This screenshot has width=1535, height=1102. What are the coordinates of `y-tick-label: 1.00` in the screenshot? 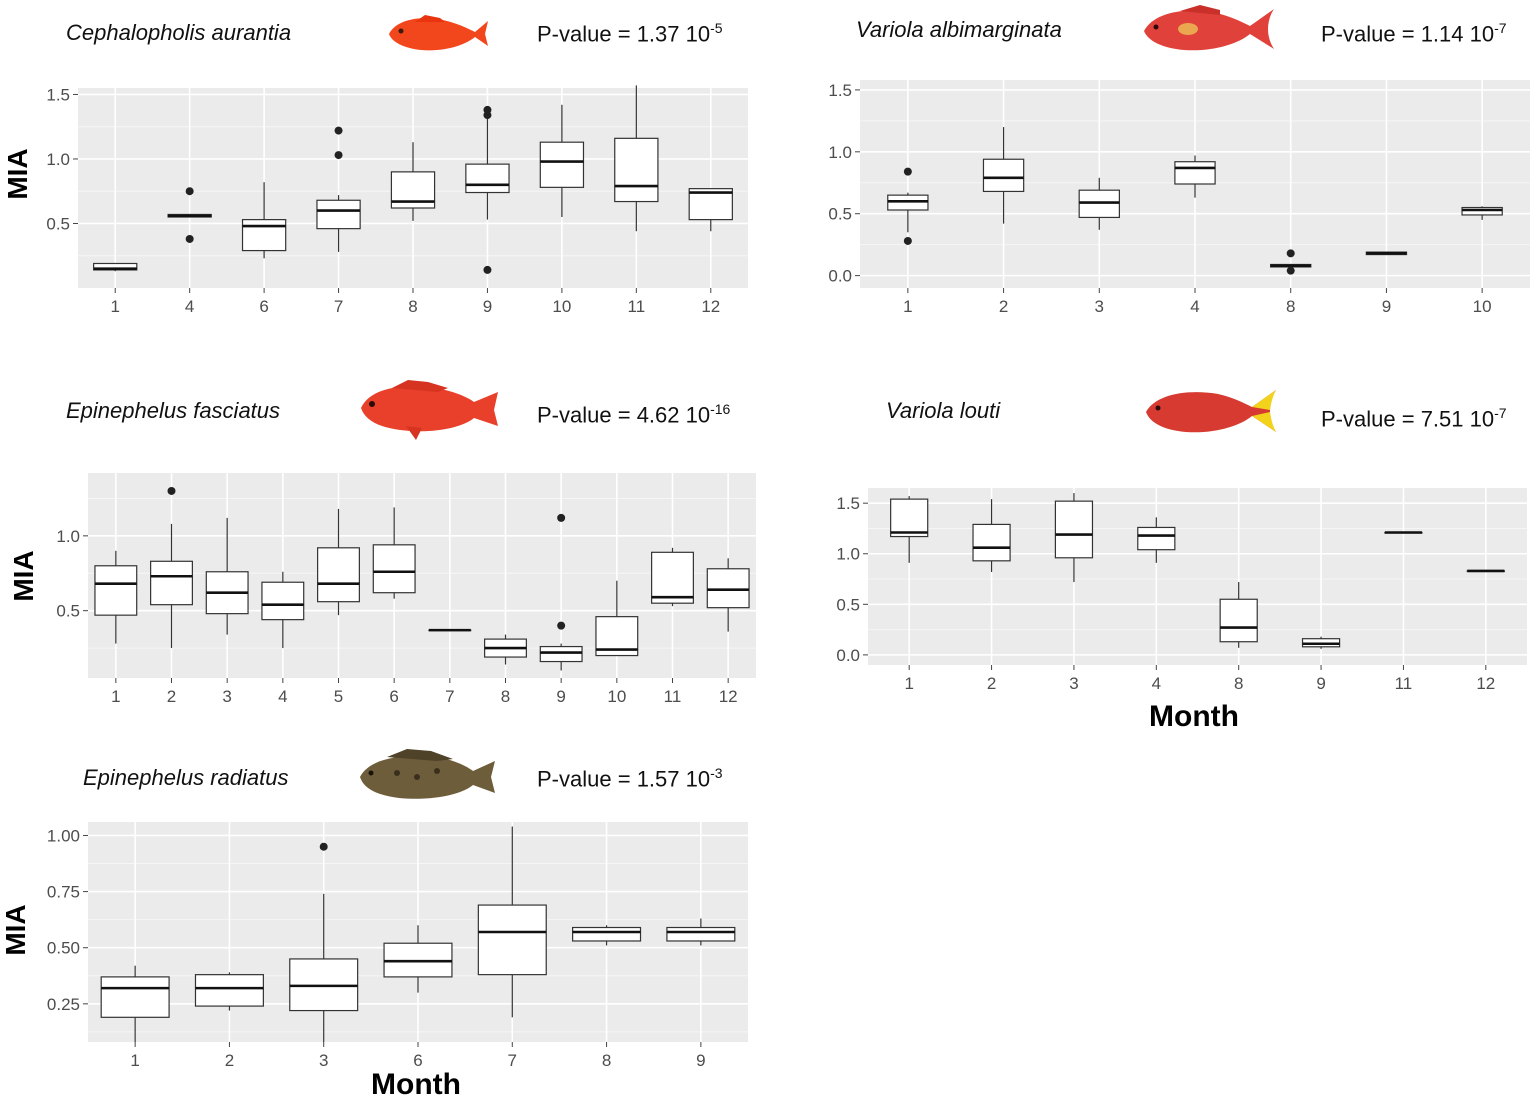 It's located at (63, 835).